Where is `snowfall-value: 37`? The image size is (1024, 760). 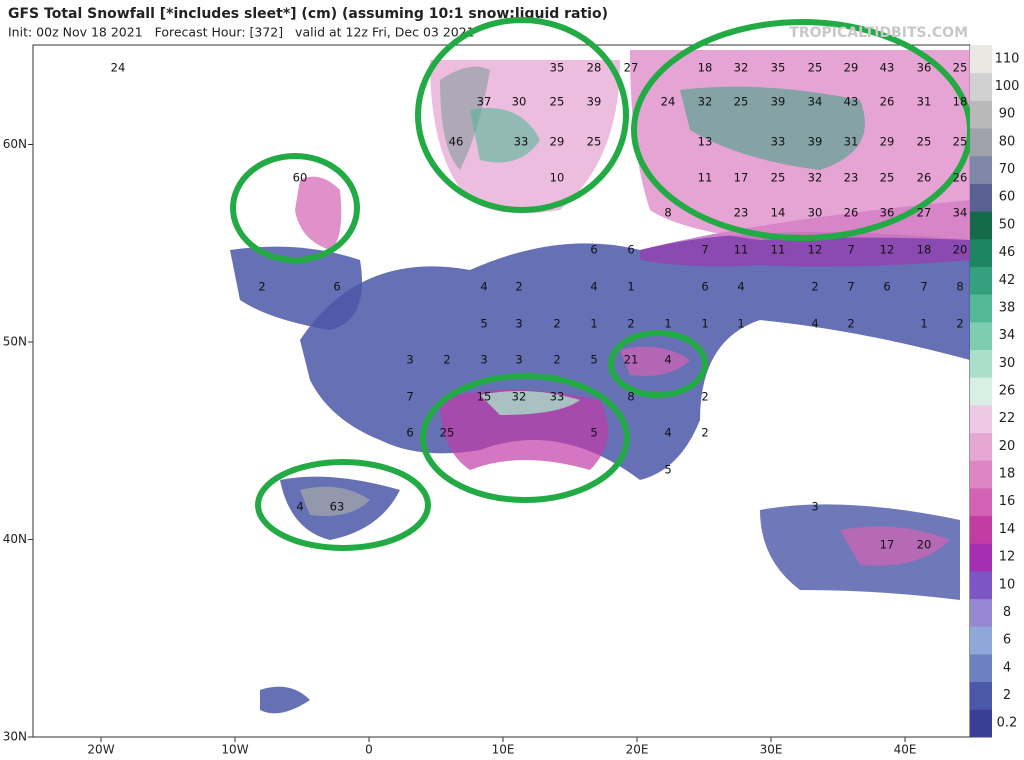 snowfall-value: 37 is located at coordinates (484, 102).